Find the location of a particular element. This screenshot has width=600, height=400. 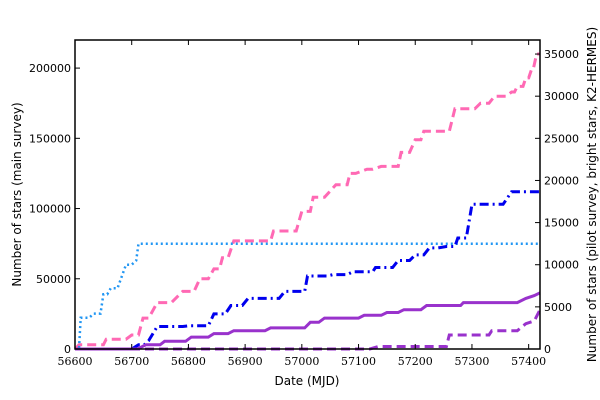

x-tick-label: 56600 is located at coordinates (75, 361).